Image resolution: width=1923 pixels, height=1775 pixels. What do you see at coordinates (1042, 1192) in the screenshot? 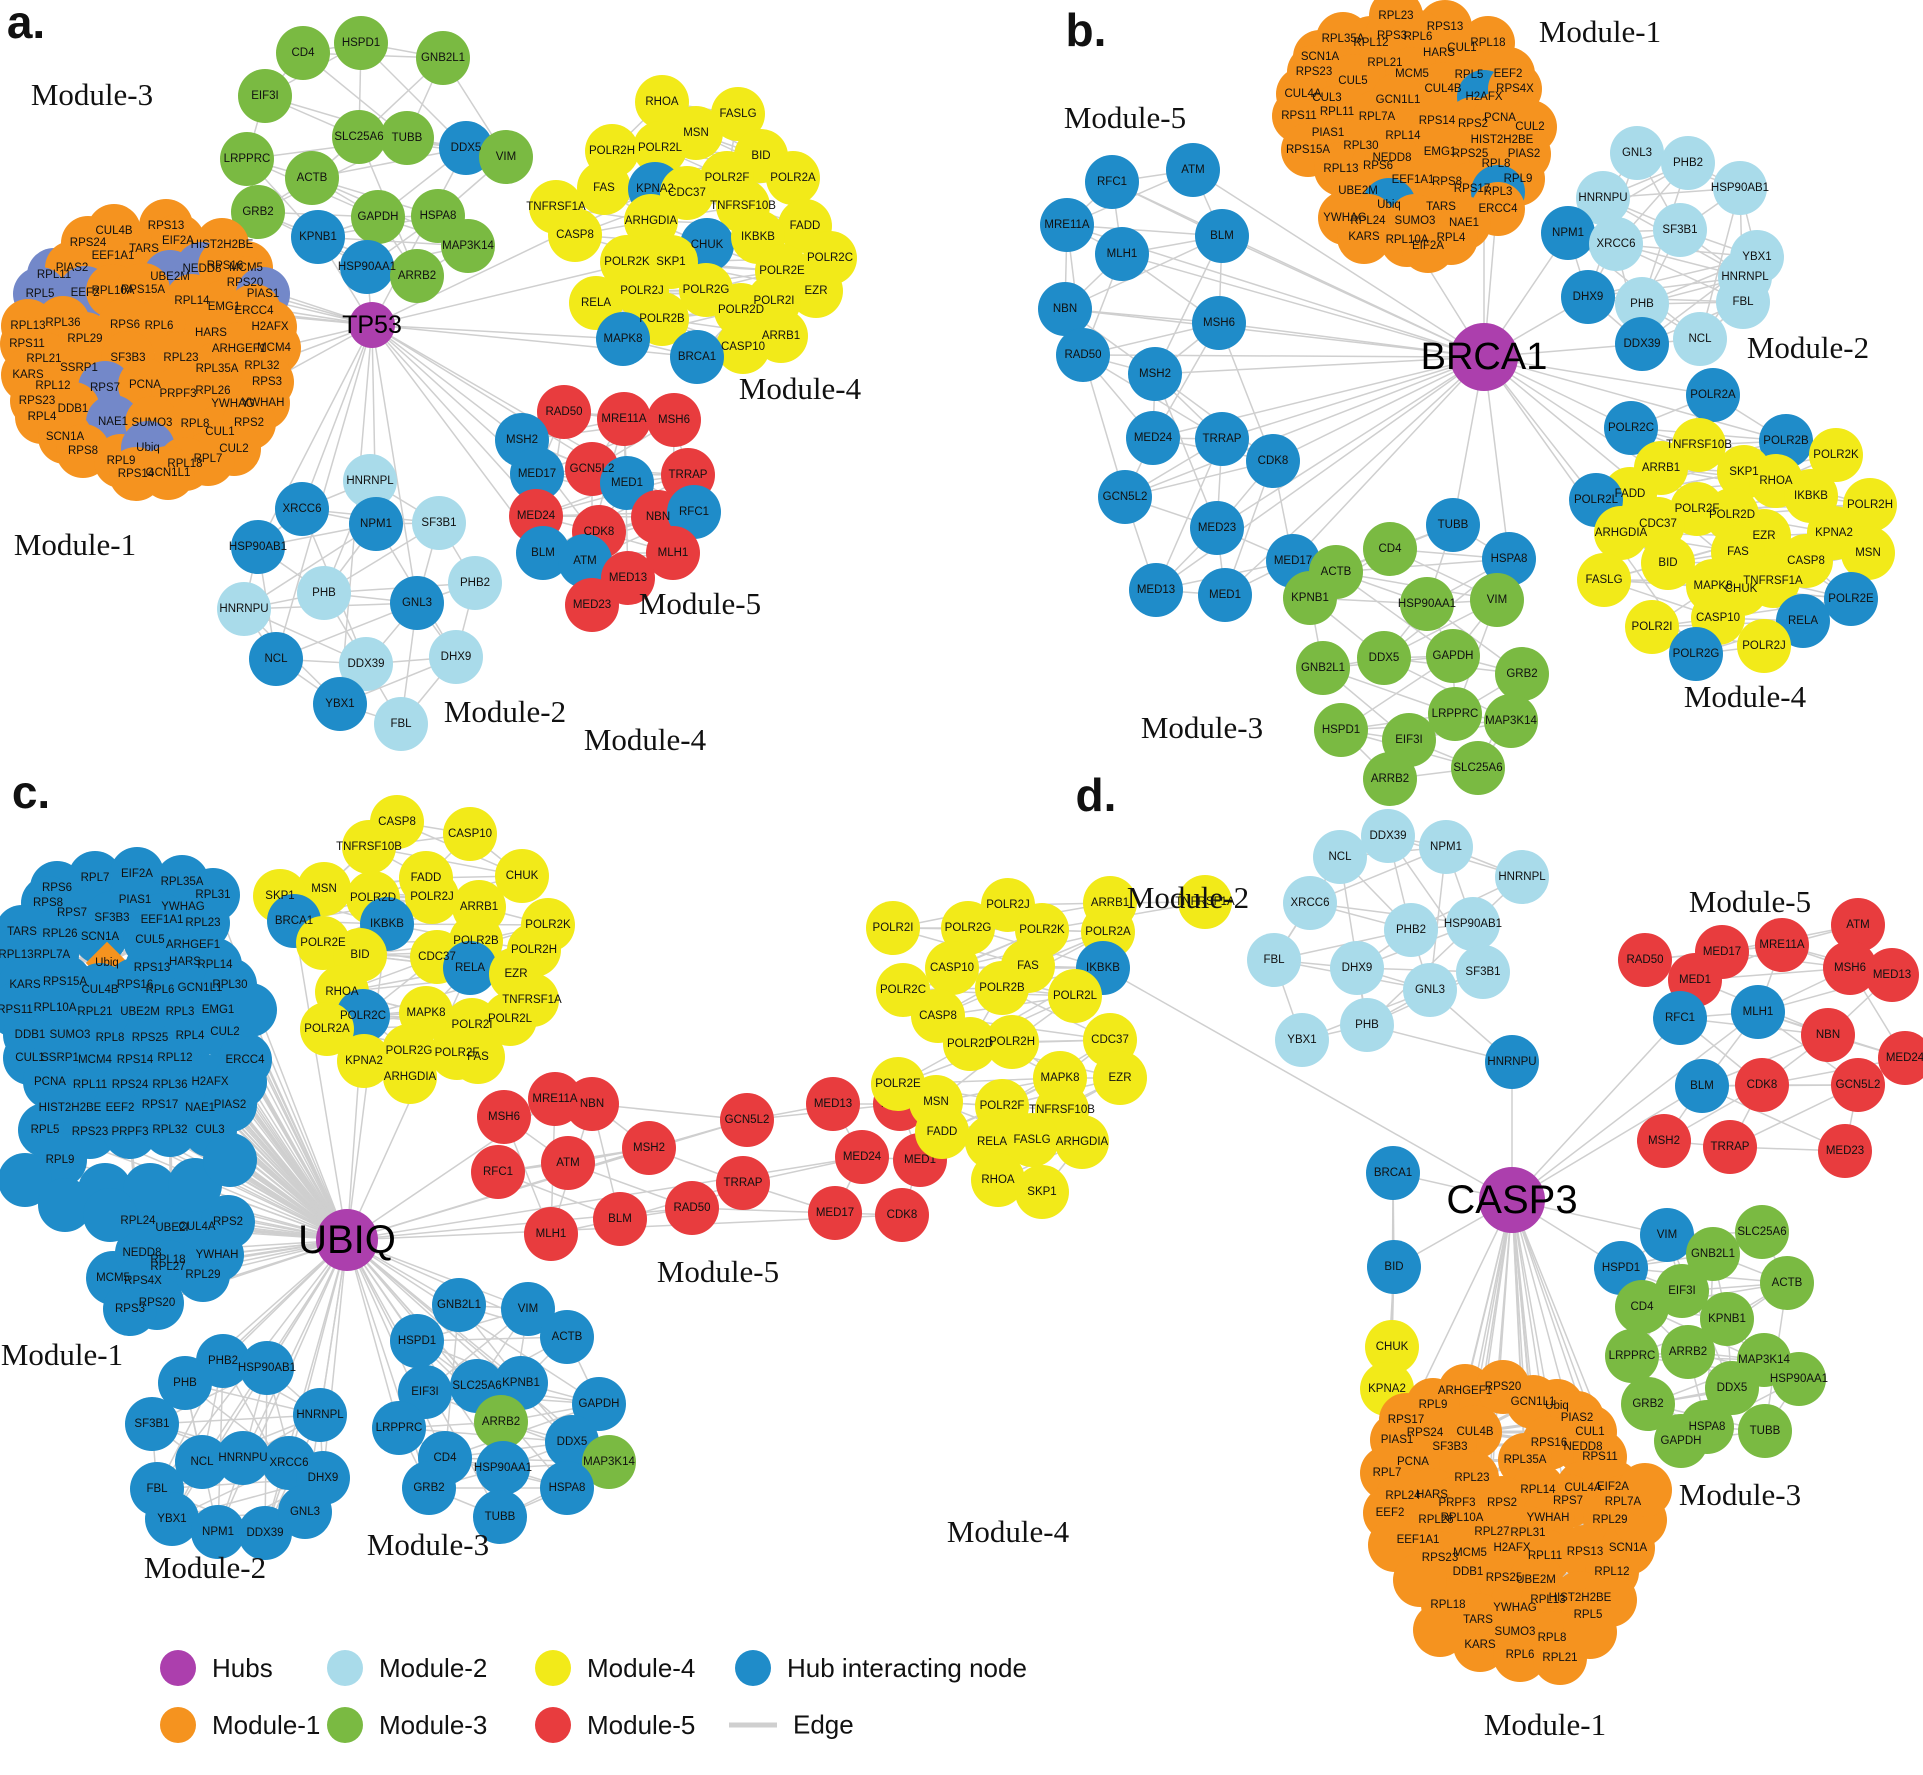
I see `node-SKP1` at bounding box center [1042, 1192].